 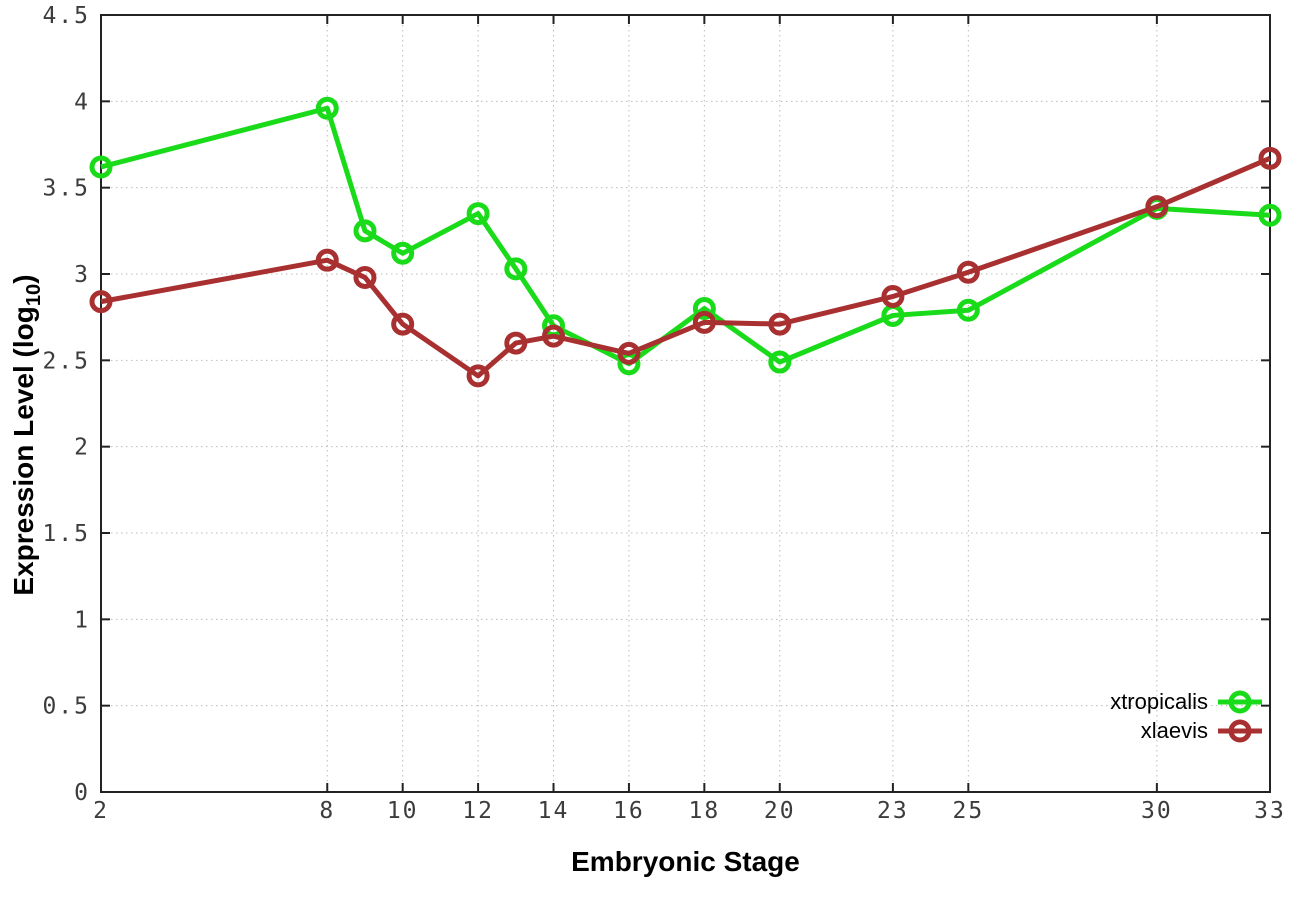 What do you see at coordinates (24, 451) in the screenshot?
I see `y-axis-title-text: Expression Level (log` at bounding box center [24, 451].